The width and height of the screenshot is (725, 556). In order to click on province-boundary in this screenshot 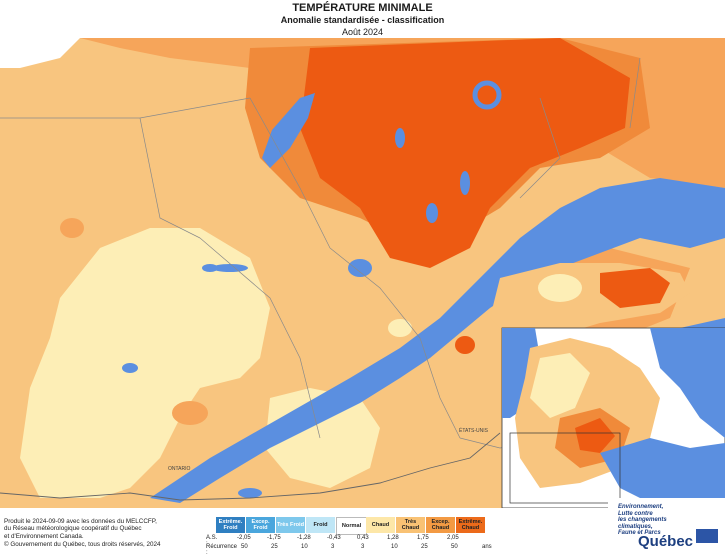, I will do `click(250, 466)`.